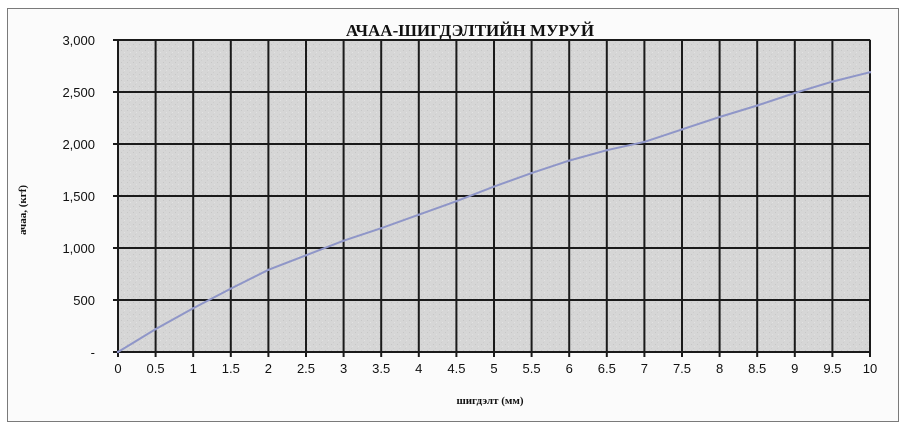  I want to click on x-tick-label: 2, so click(268, 368).